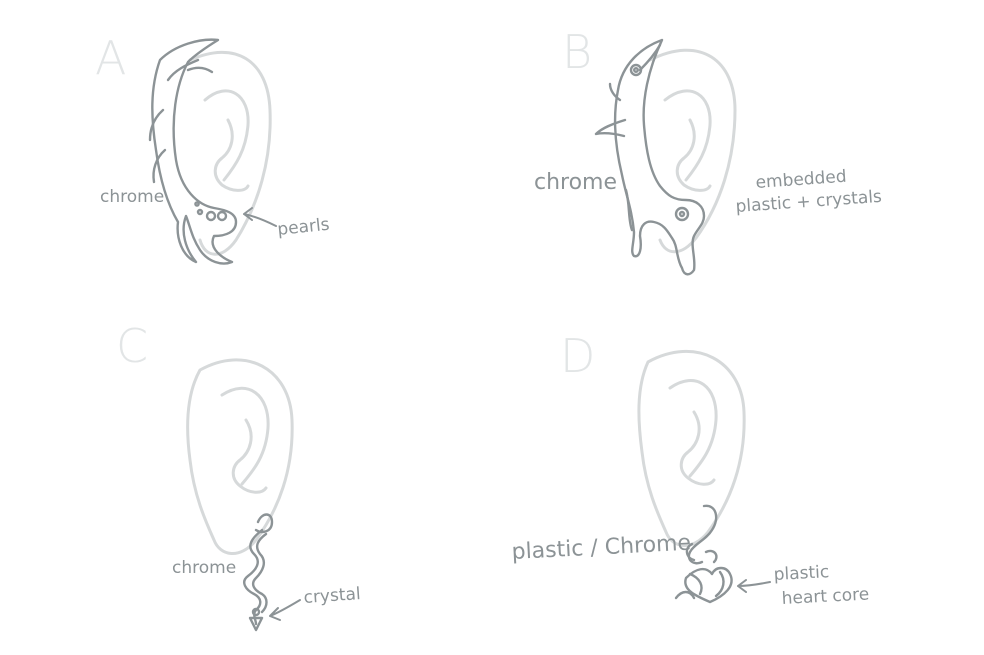 The image size is (984, 655). What do you see at coordinates (577, 52) in the screenshot?
I see `panel-letter-b: B` at bounding box center [577, 52].